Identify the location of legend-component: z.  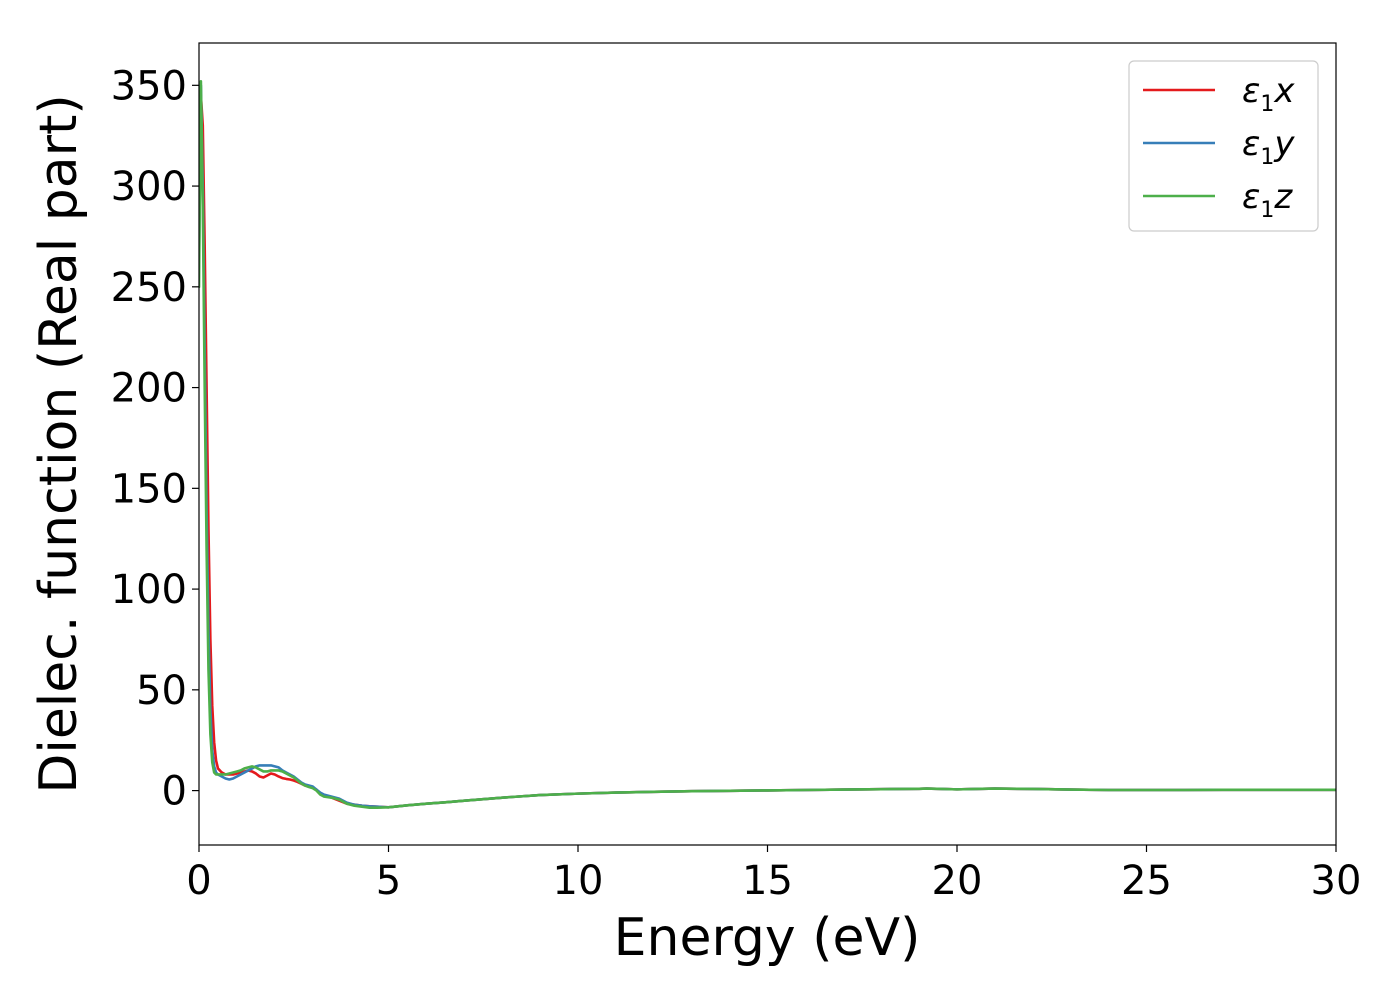
(1283, 197).